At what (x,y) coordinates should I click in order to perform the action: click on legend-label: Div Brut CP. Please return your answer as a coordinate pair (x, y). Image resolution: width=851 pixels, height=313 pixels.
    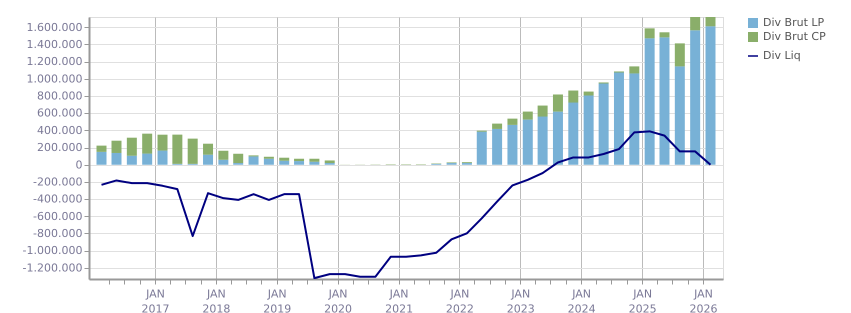
    Looking at the image, I should click on (794, 36).